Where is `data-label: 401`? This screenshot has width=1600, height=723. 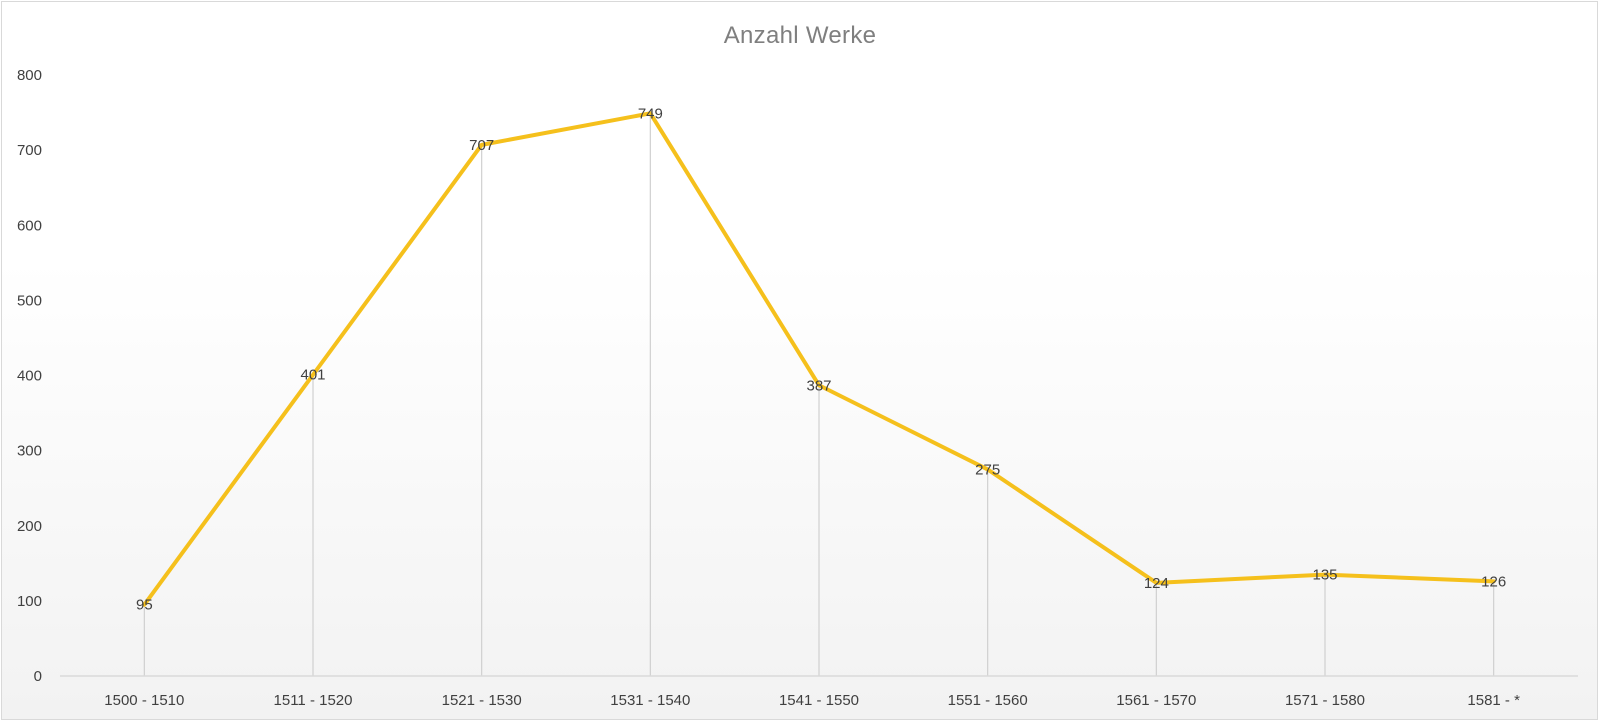
data-label: 401 is located at coordinates (312, 375).